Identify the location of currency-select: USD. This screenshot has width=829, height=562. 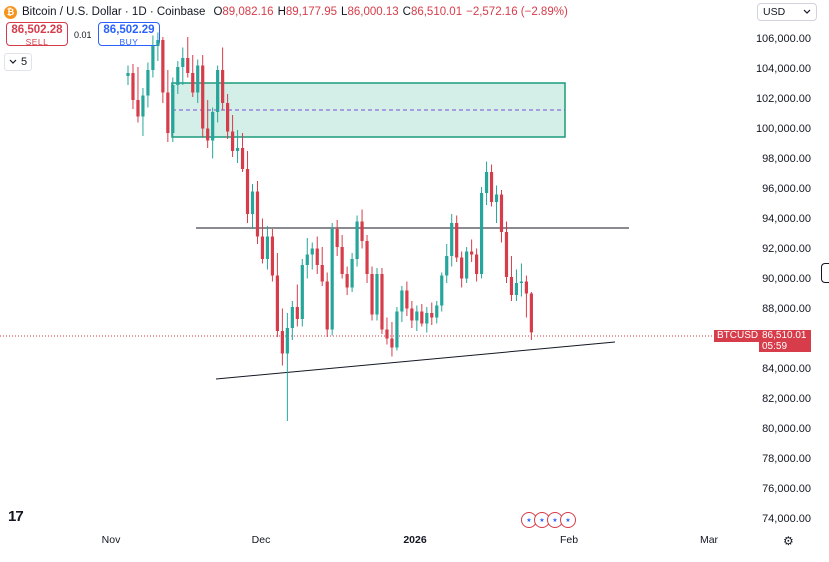
(787, 12).